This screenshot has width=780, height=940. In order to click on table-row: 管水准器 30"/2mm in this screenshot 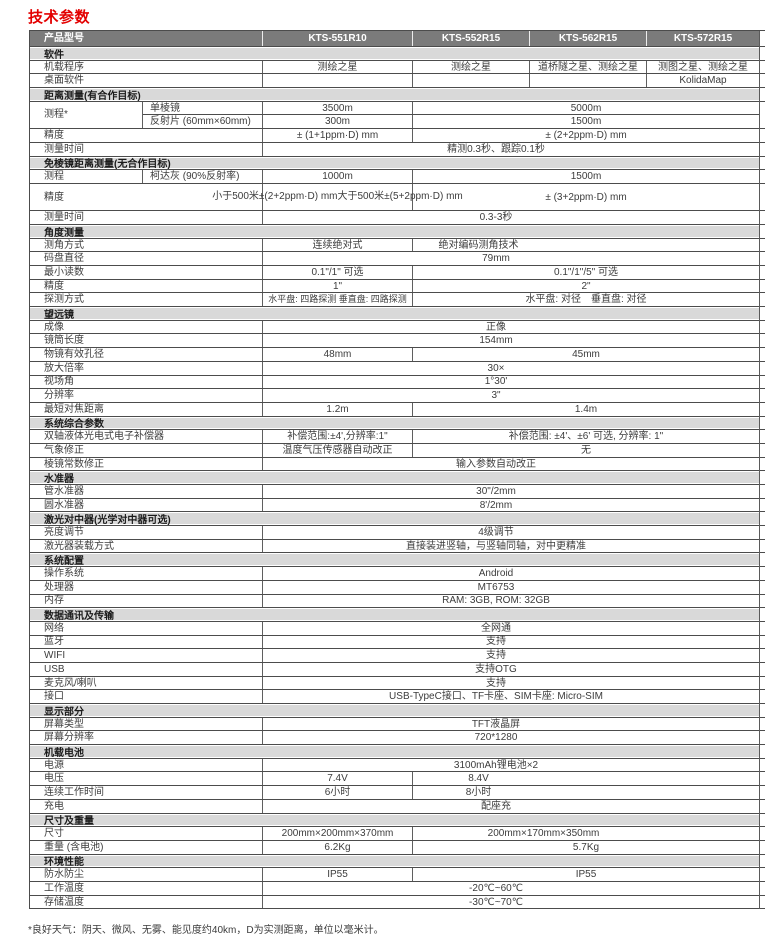, I will do `click(397, 492)`.